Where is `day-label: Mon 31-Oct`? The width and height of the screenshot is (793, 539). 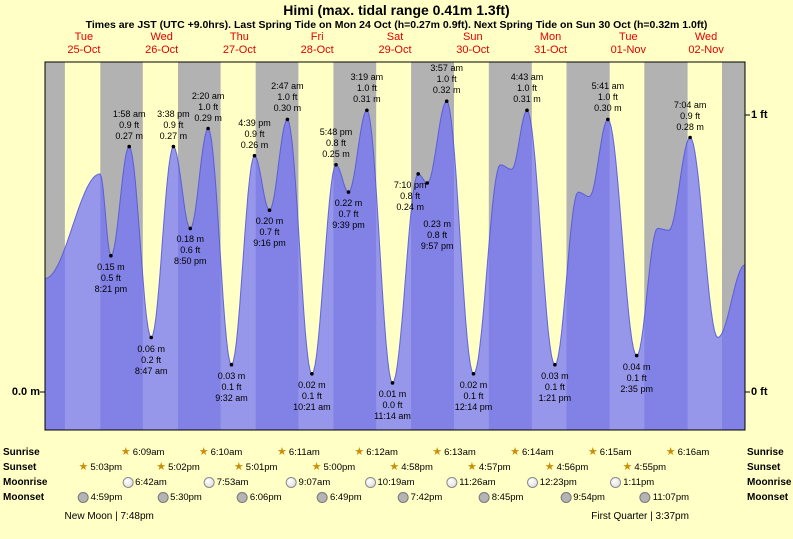 day-label: Mon 31-Oct is located at coordinates (551, 43).